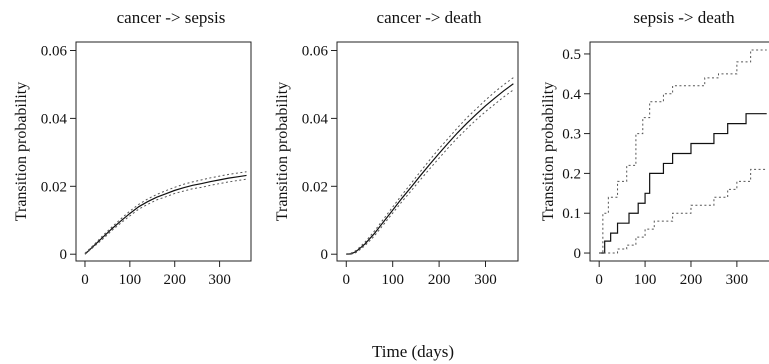 Image resolution: width=769 pixels, height=364 pixels. Describe the element at coordinates (571, 95) in the screenshot. I see `y-tick-label: 0.4` at that location.